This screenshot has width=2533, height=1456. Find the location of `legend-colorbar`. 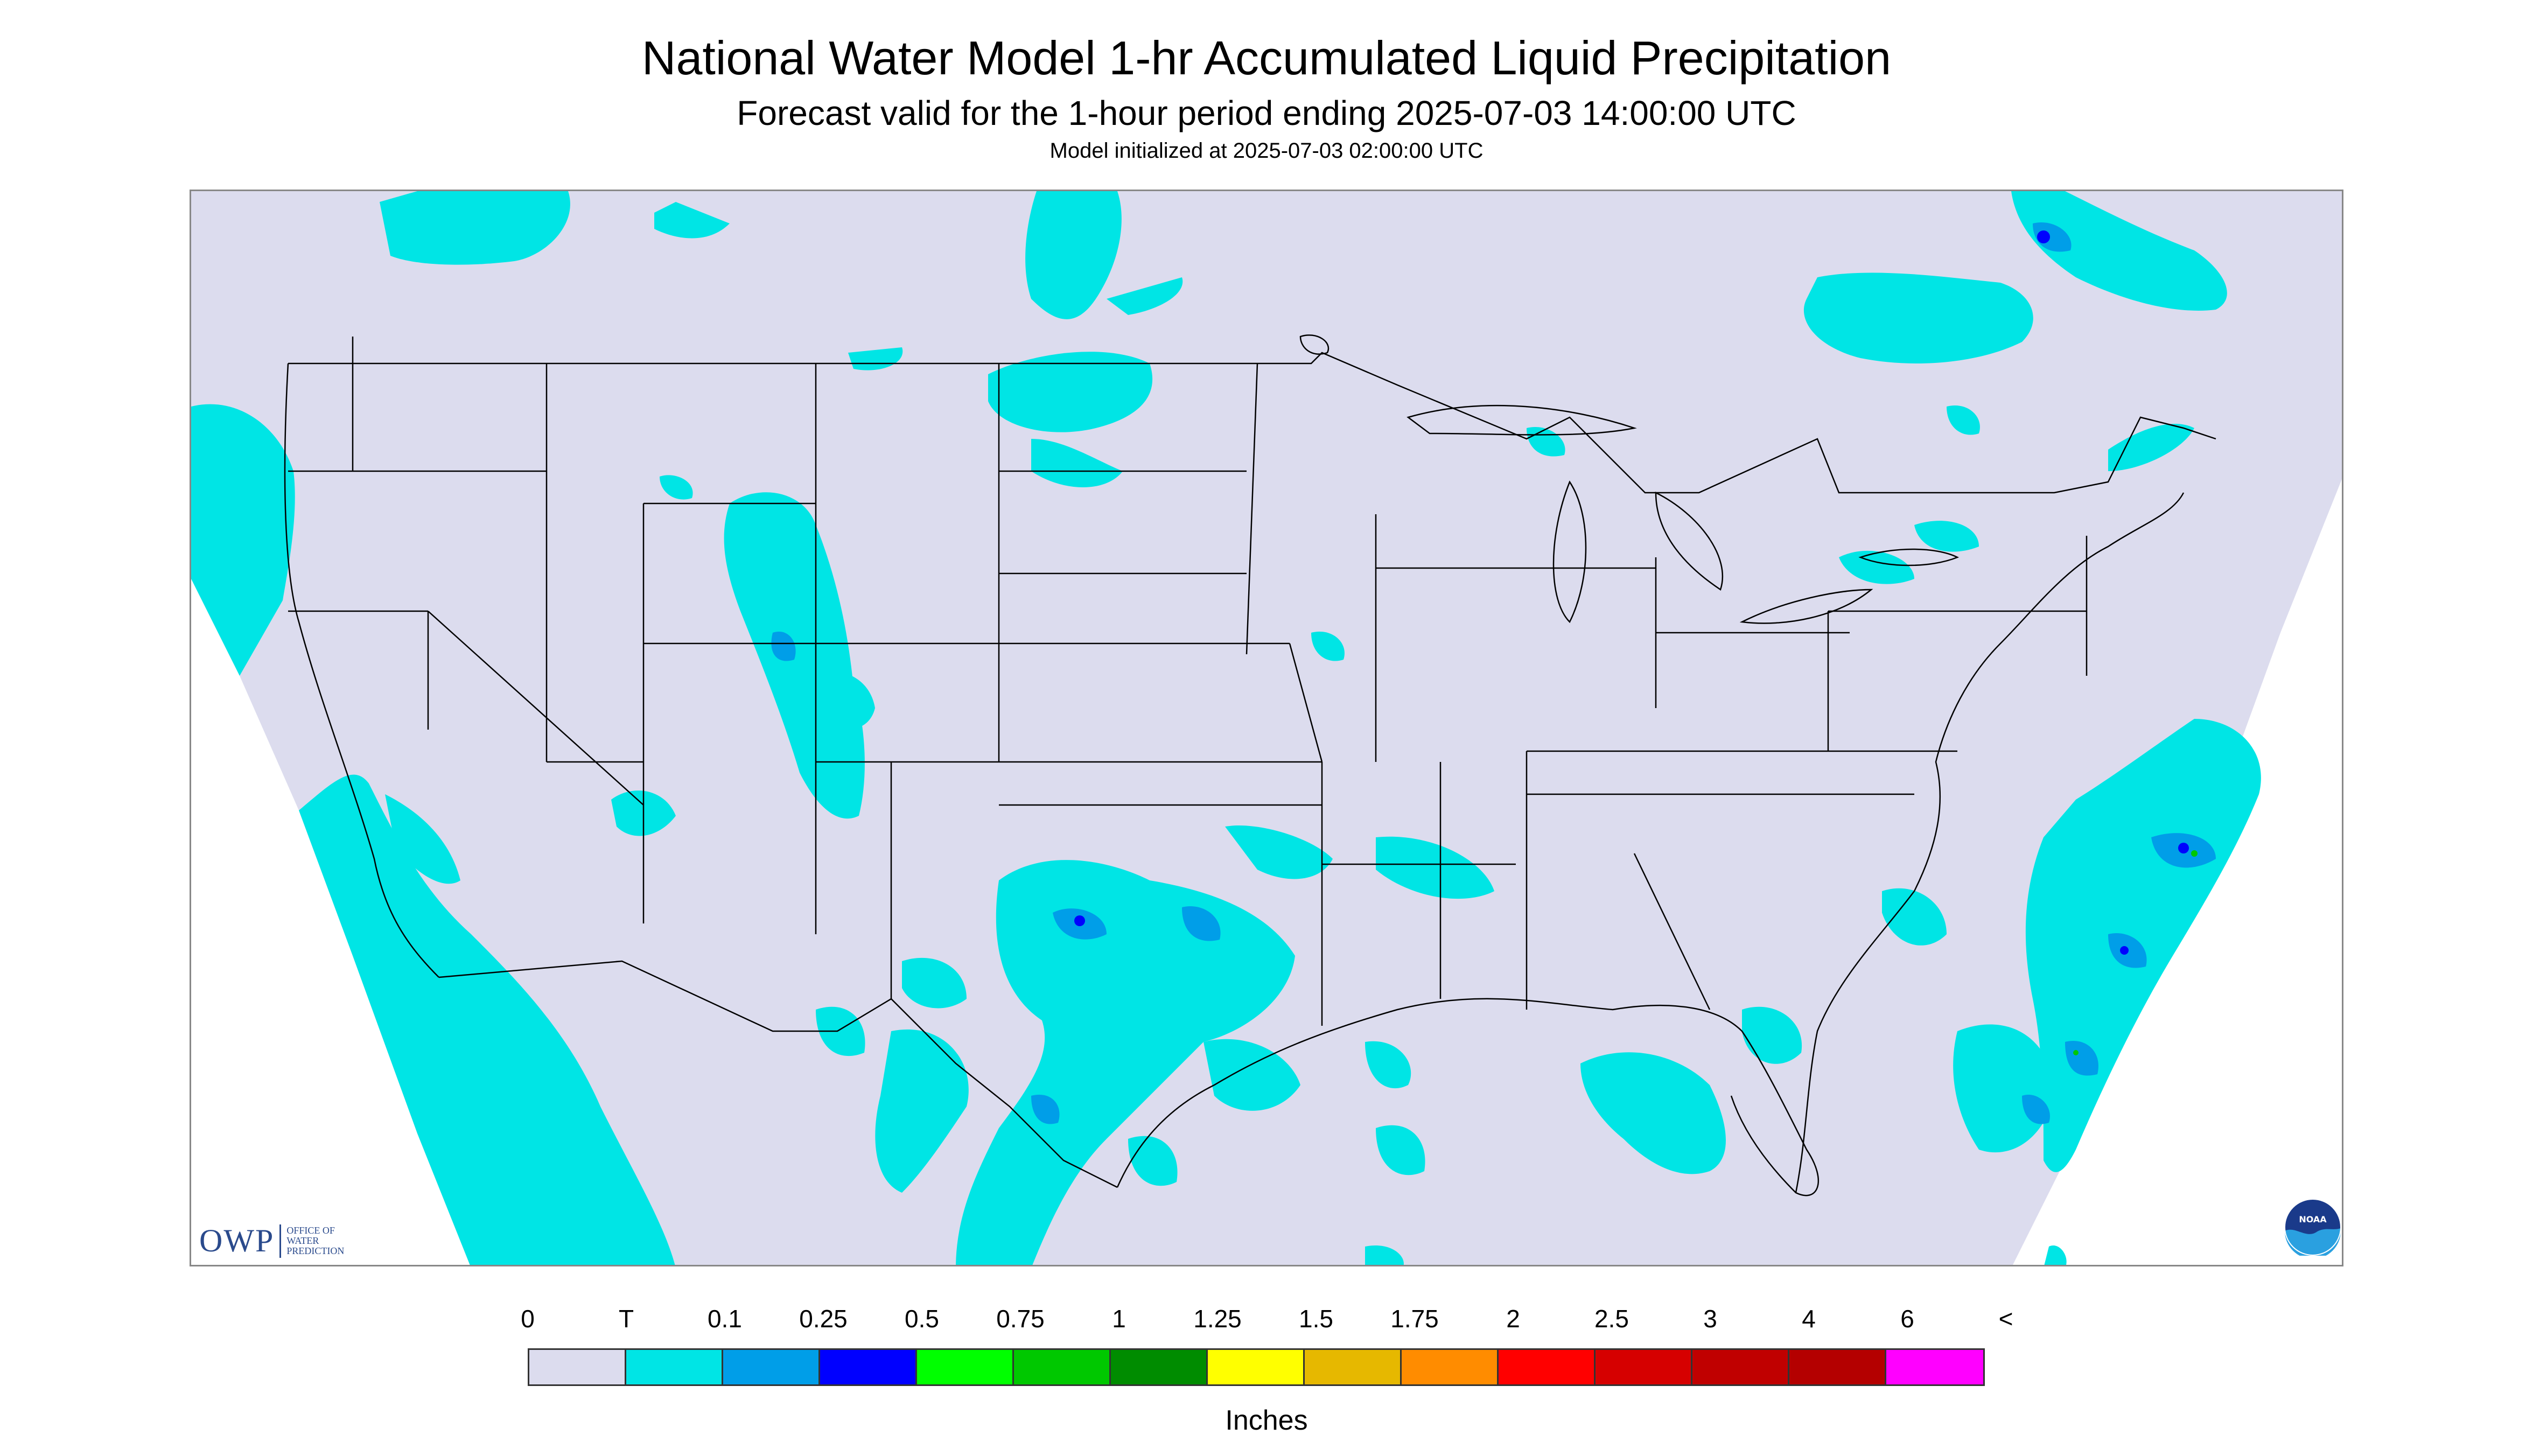

legend-colorbar is located at coordinates (1256, 1367).